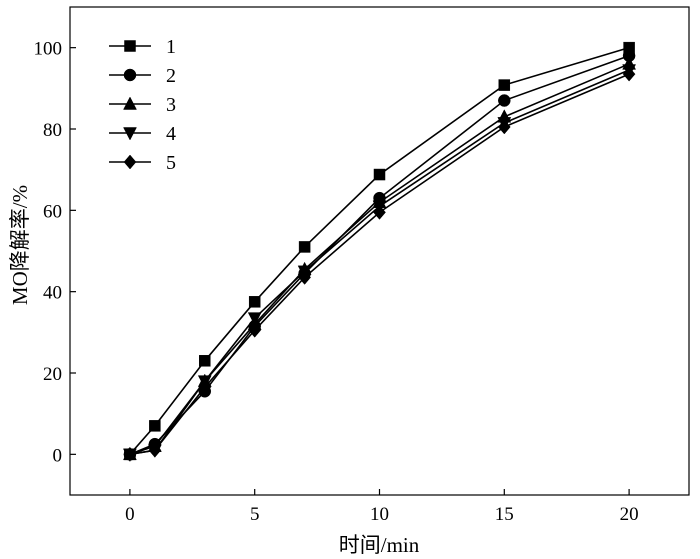  I want to click on x-axis-title: 时间/min, so click(379, 545).